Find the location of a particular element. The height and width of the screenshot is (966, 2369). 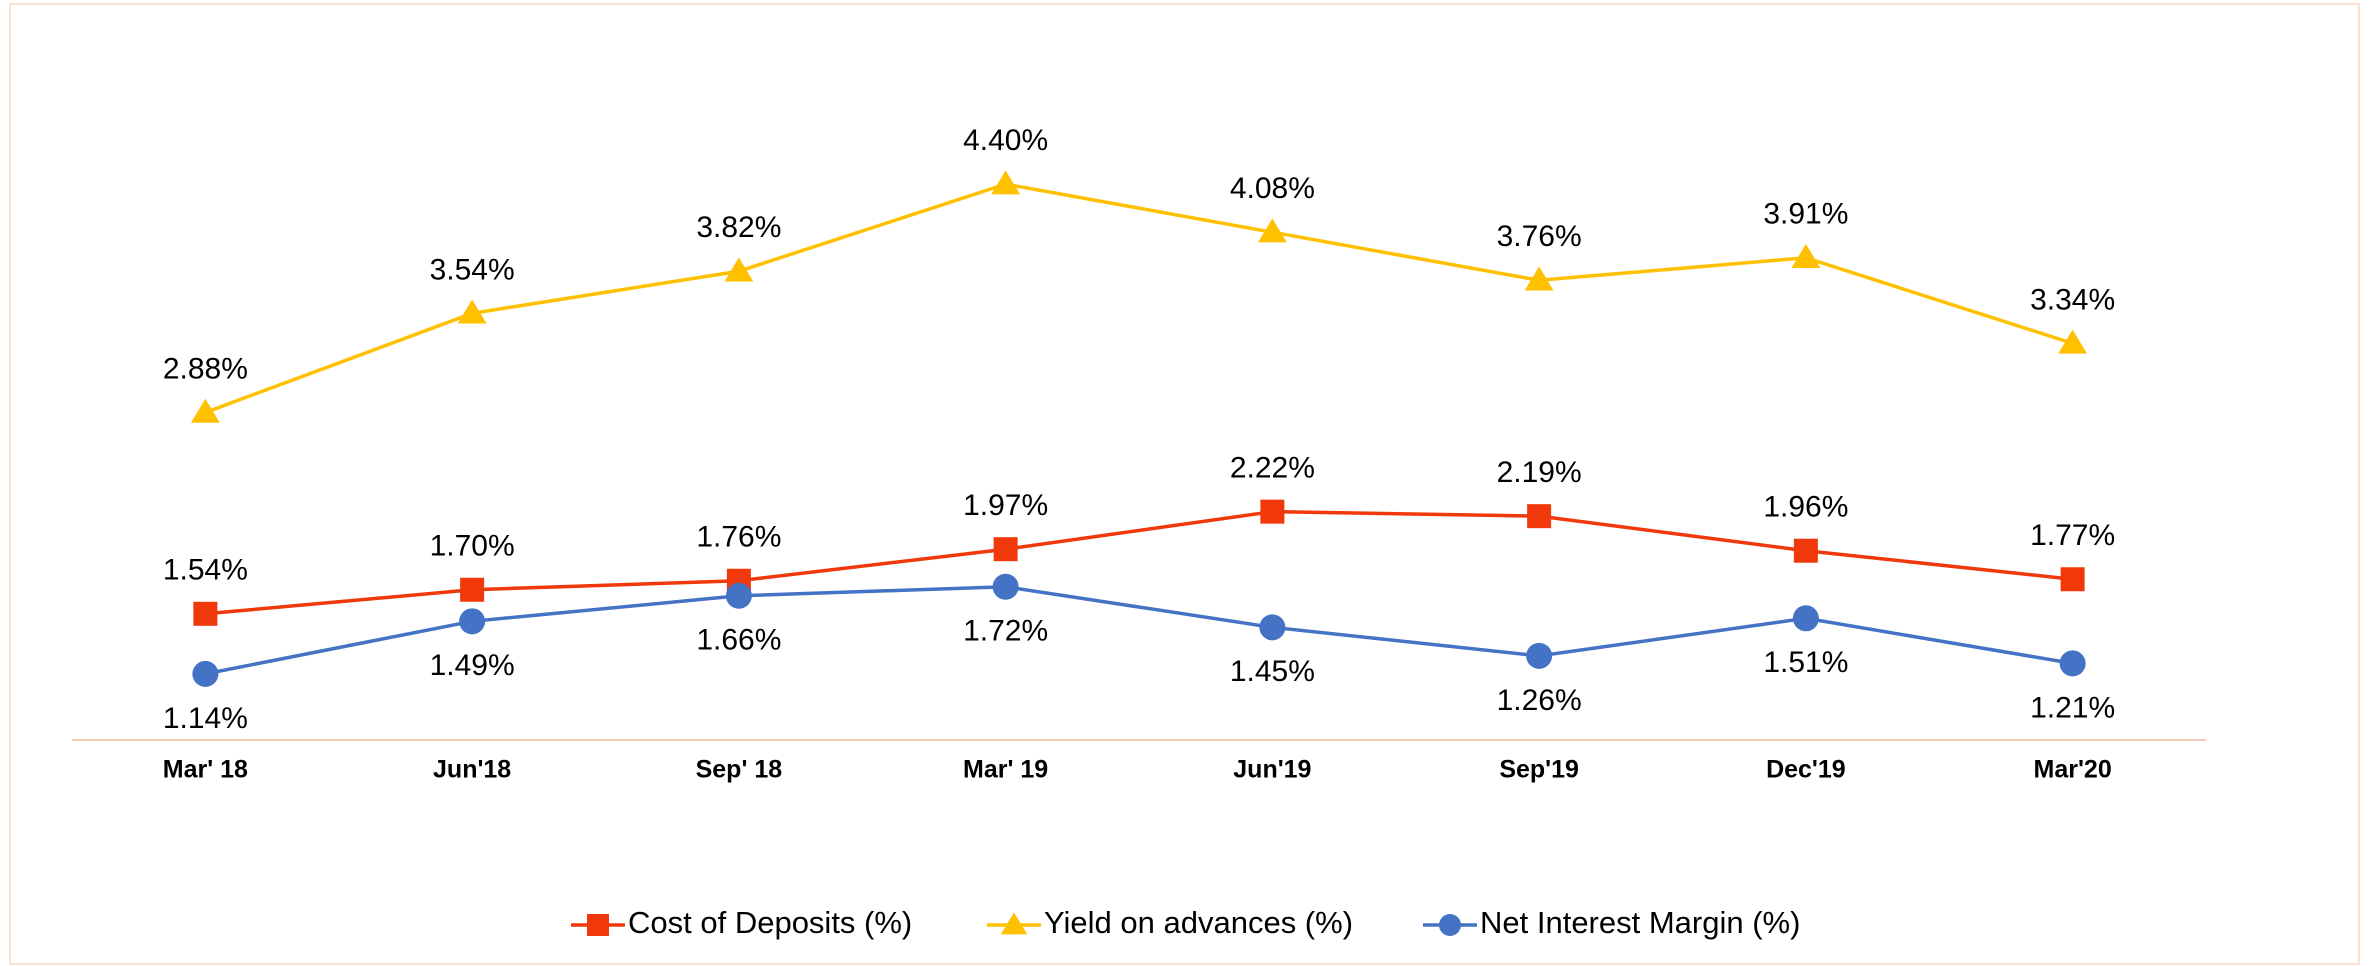

data-label: 3.76% is located at coordinates (1539, 236).